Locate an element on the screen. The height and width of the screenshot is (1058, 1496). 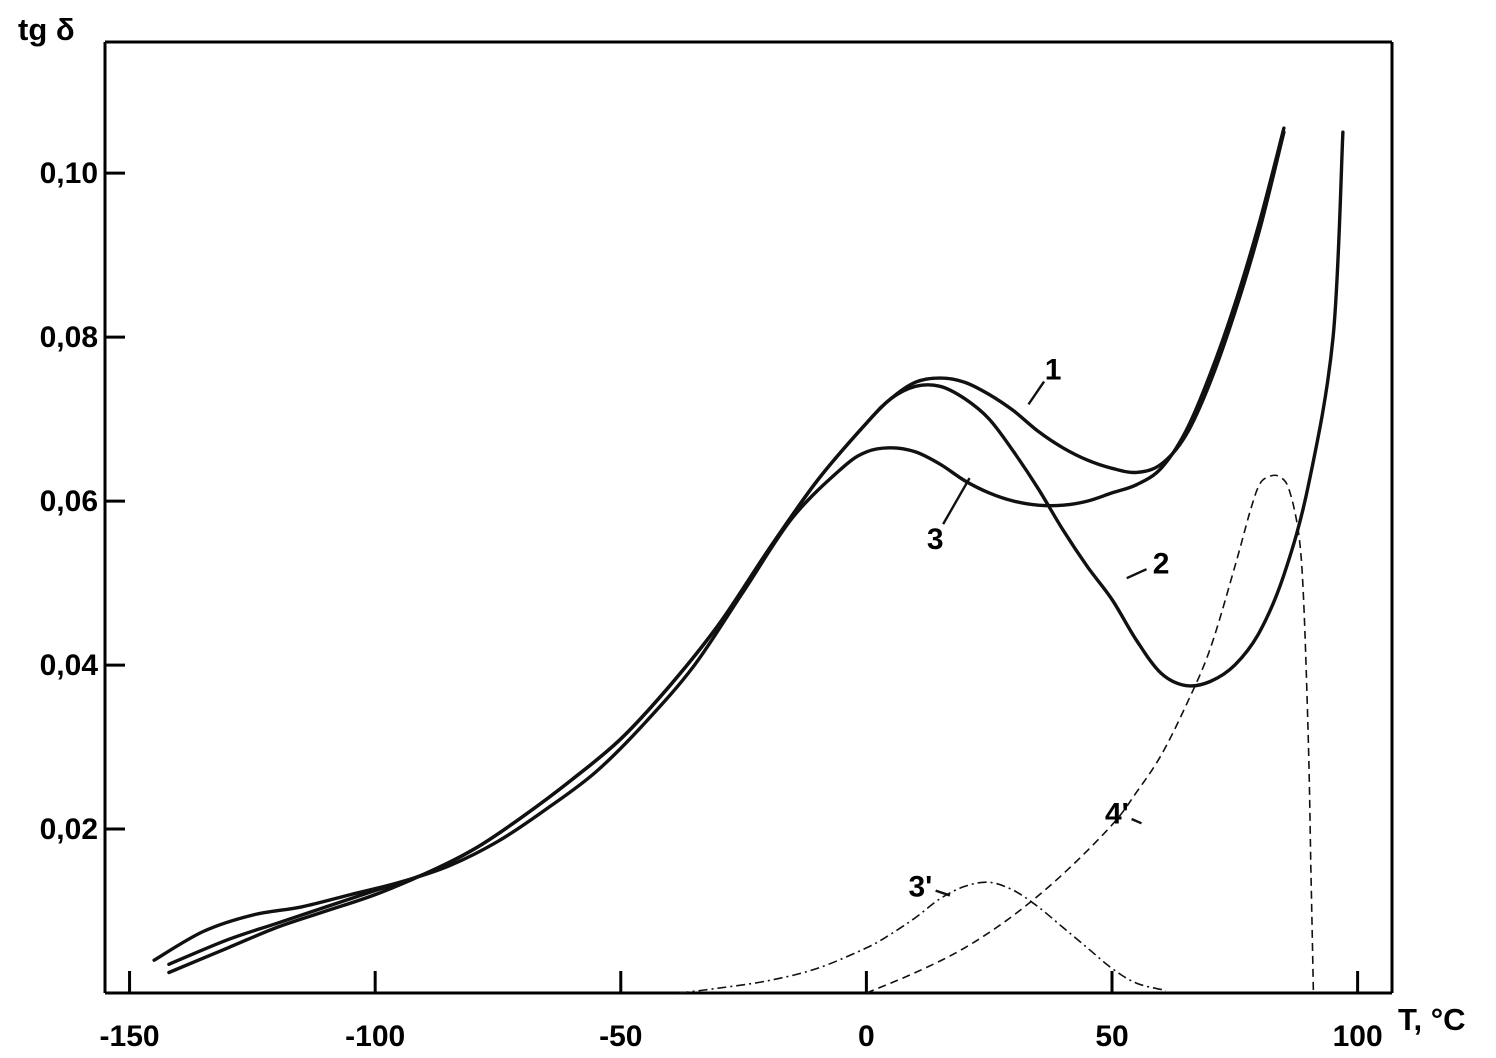
leader-line-4-prime is located at coordinates (1136, 821).